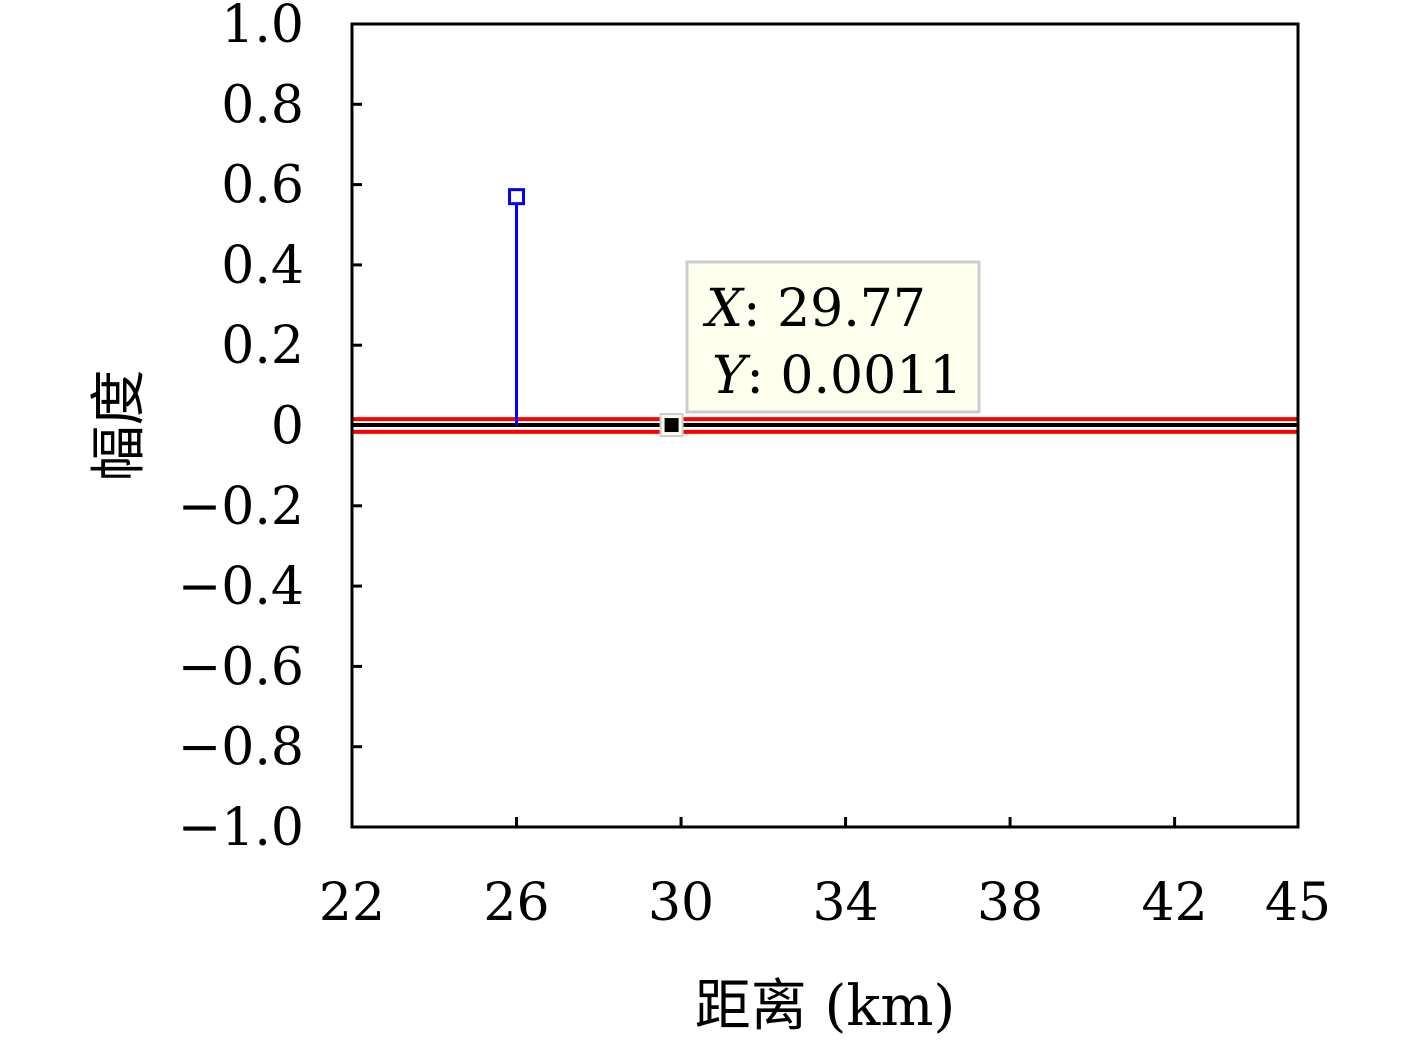 This screenshot has height=1041, width=1417. Describe the element at coordinates (287, 427) in the screenshot. I see `y-tick-label: 0` at that location.